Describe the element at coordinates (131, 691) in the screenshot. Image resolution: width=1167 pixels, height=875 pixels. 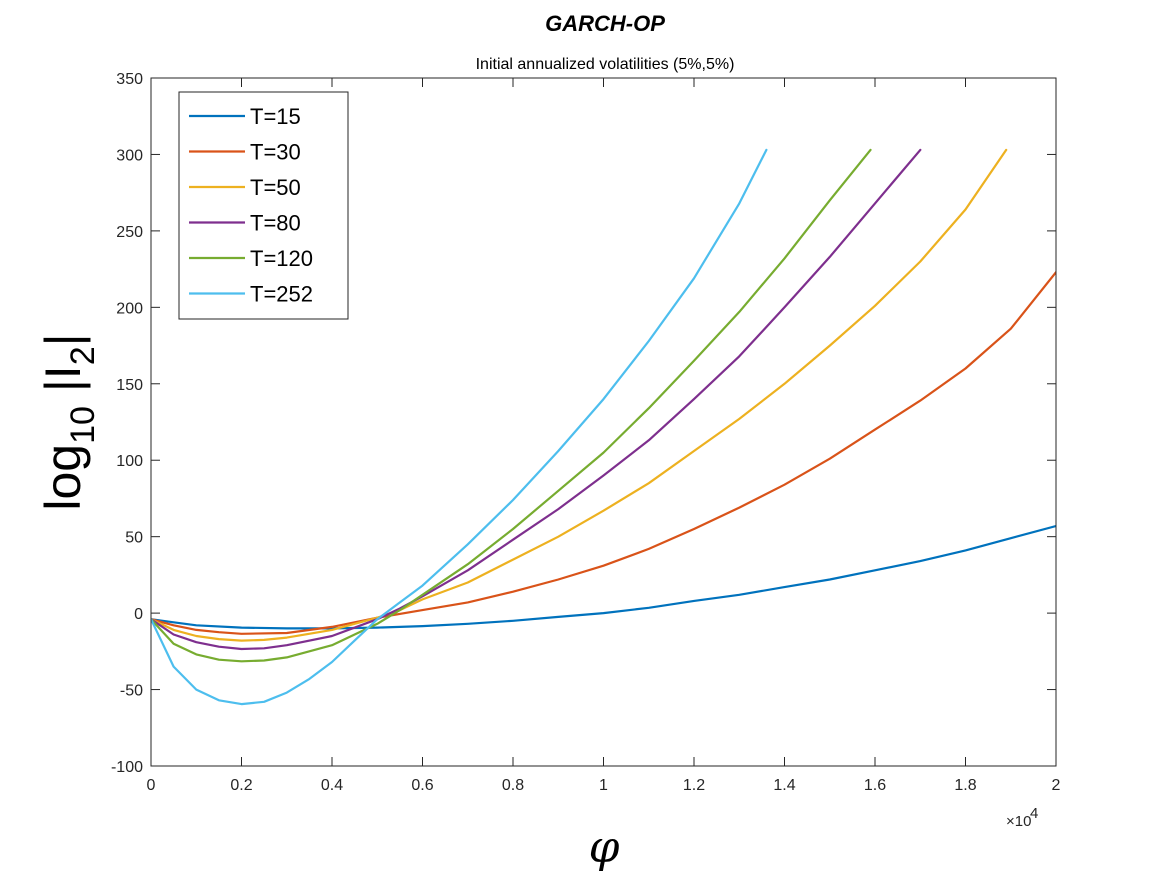
I see `y-tick-label: -50` at that location.